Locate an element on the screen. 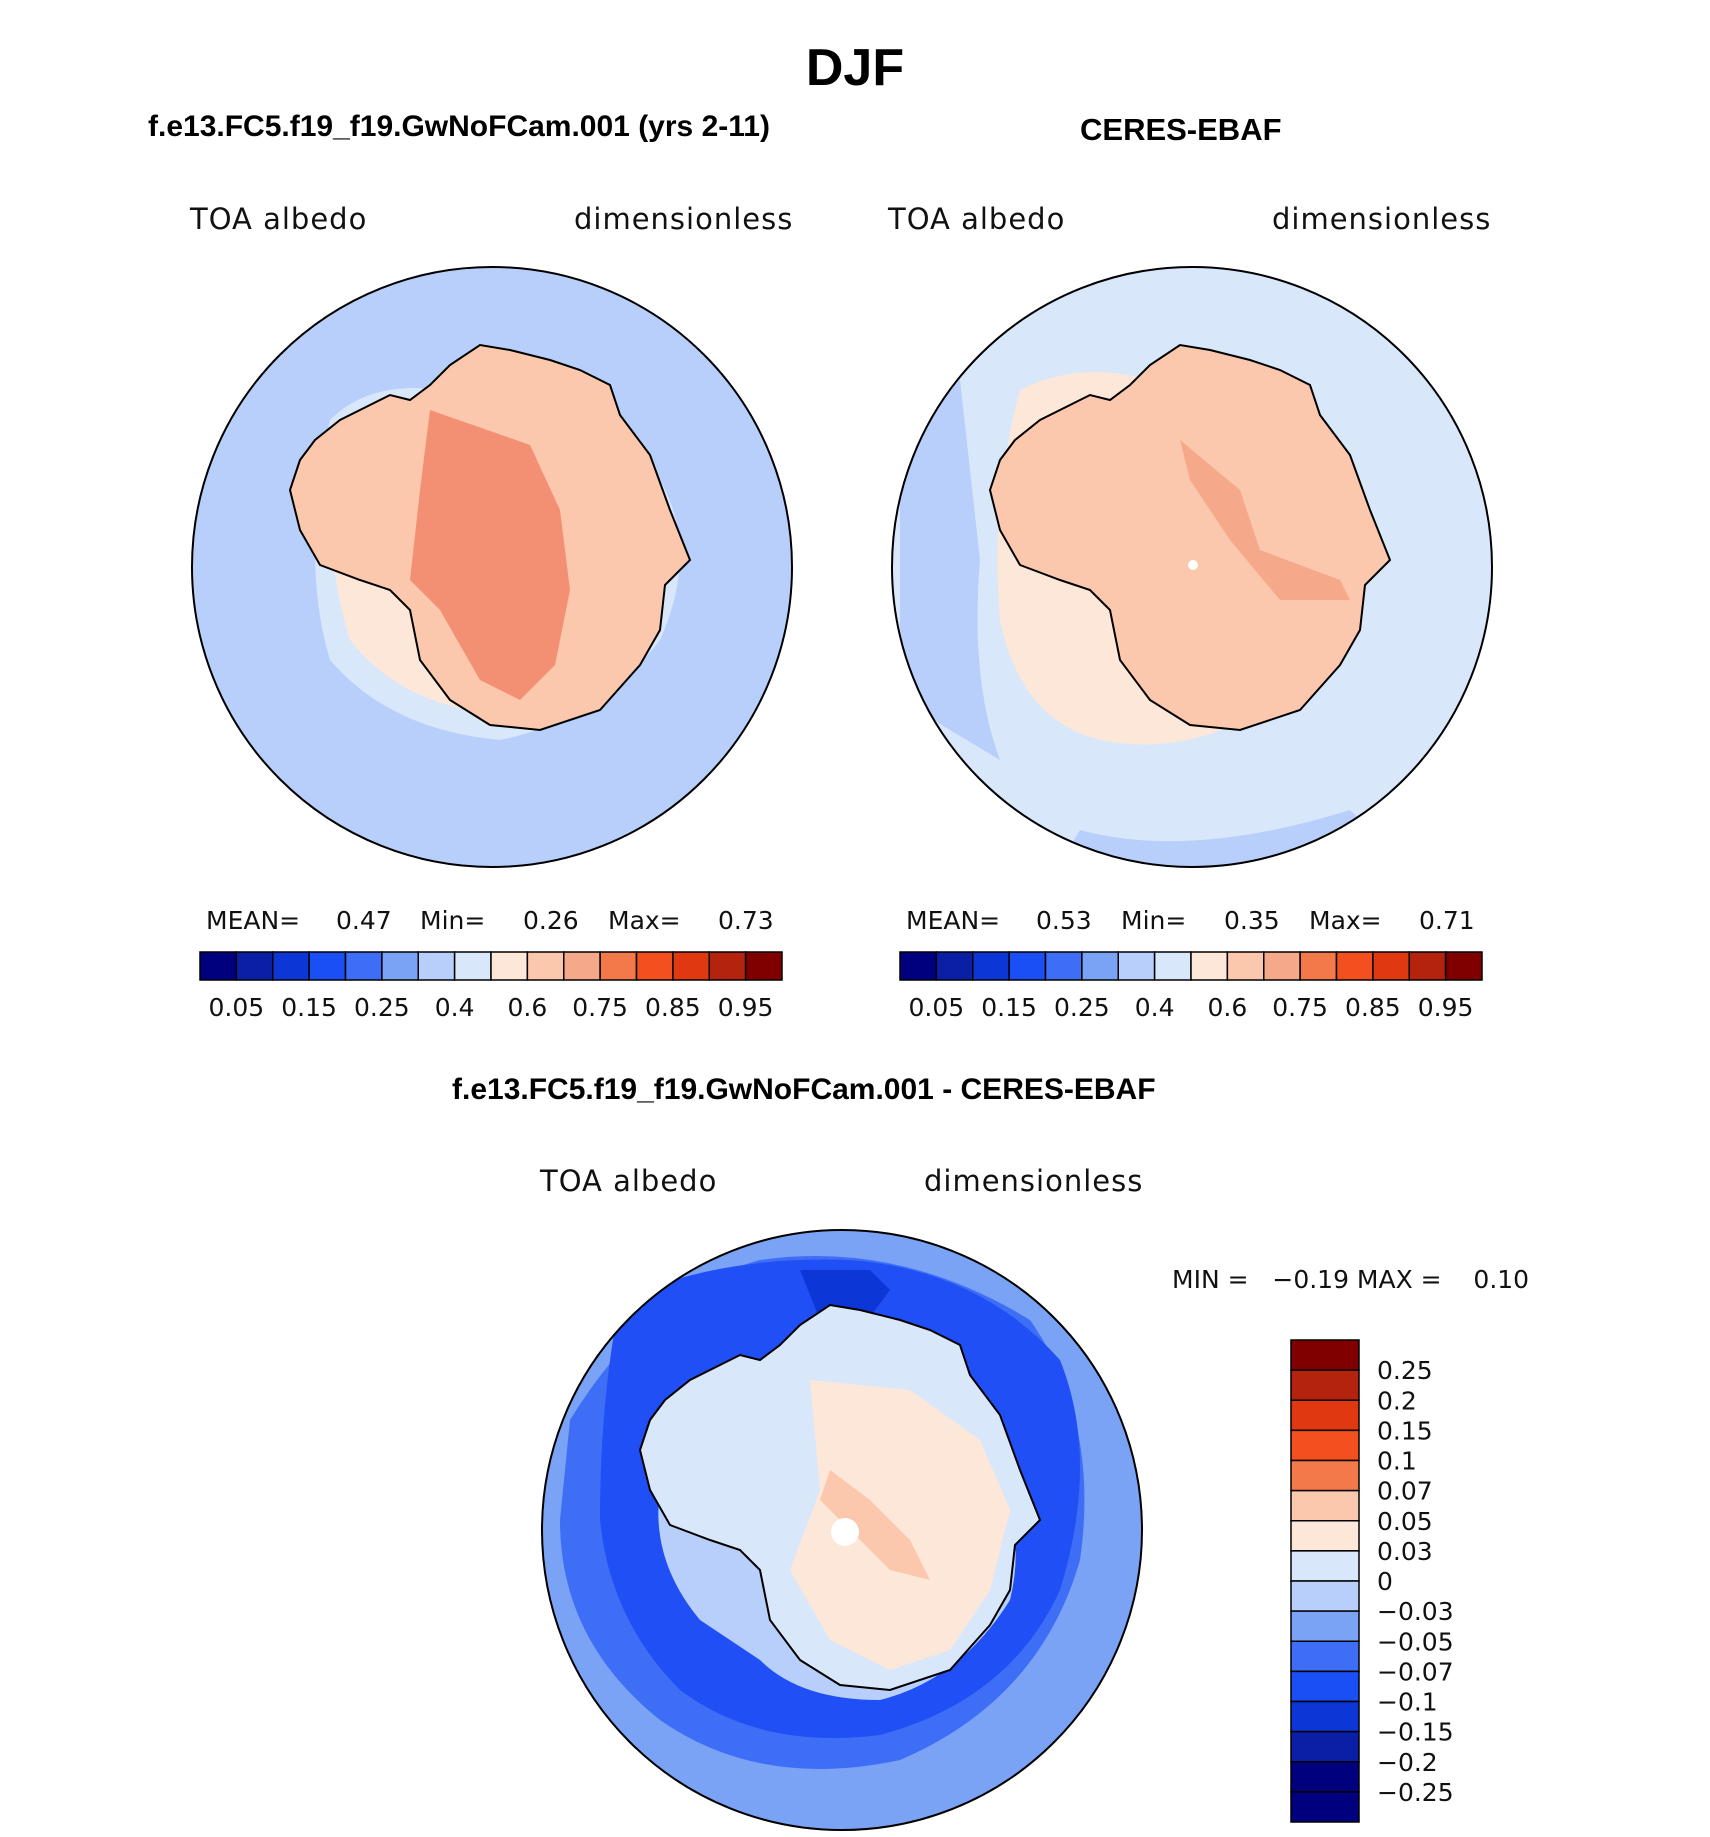 The width and height of the screenshot is (1710, 1837). diff-colorbar-tick-label: 0.15 is located at coordinates (1405, 1430).